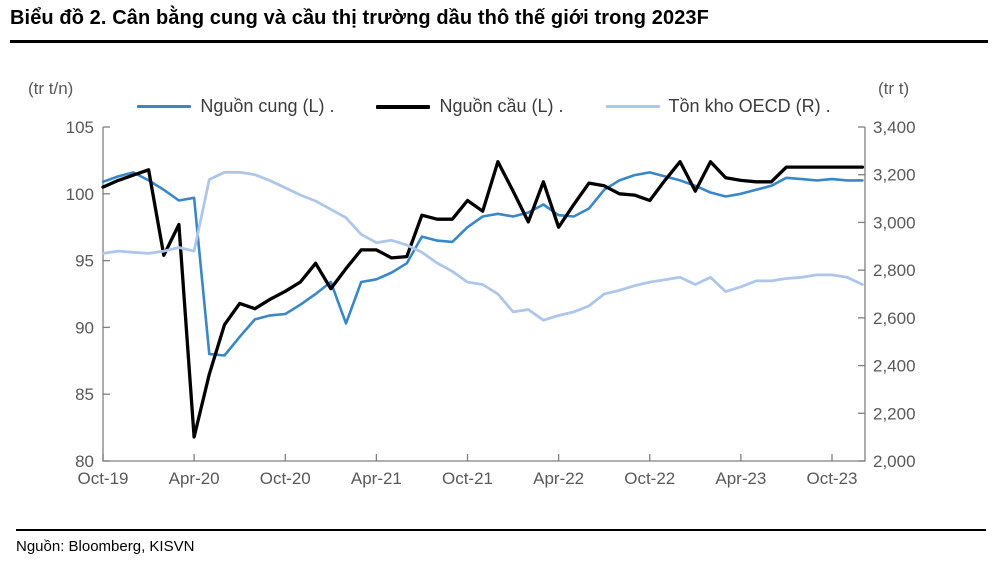  Describe the element at coordinates (632, 106) in the screenshot. I see `oecd-stocks-line-swatch` at that location.